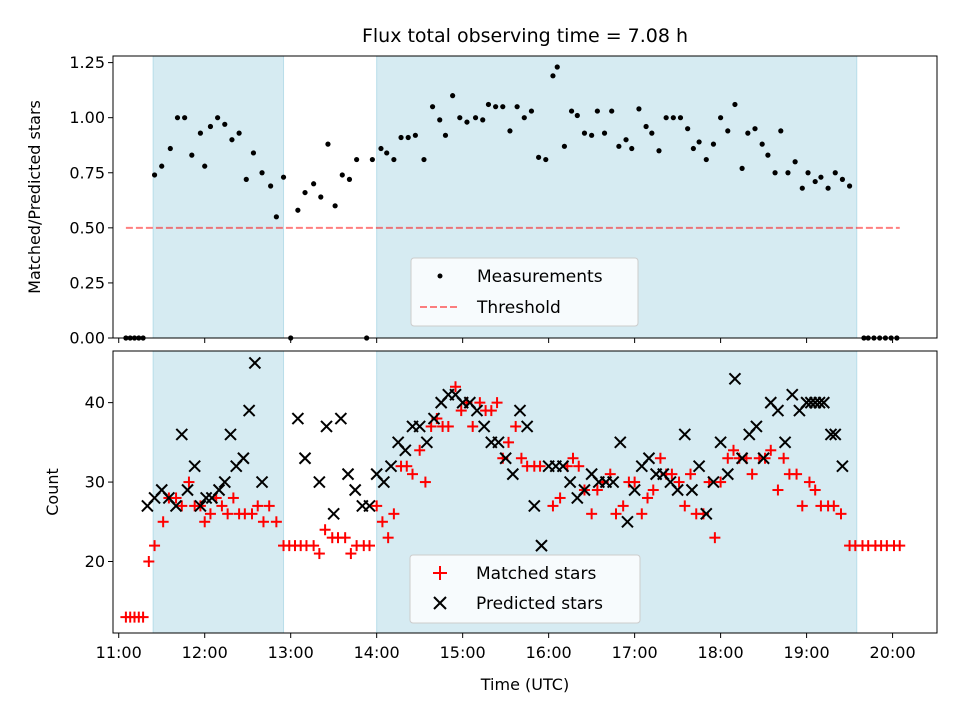  I want to click on bottom-legend-box, so click(525, 589).